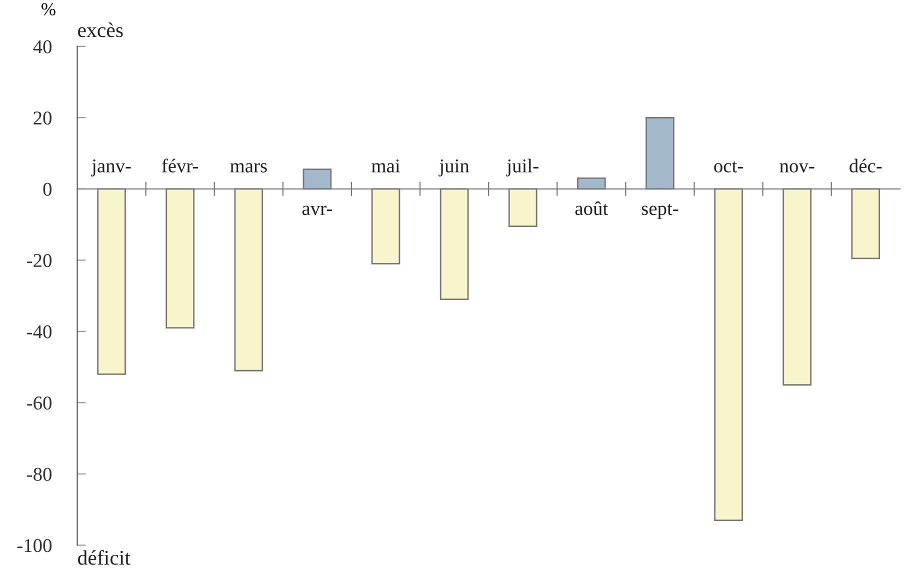  I want to click on x-tick-label: mai, so click(386, 165).